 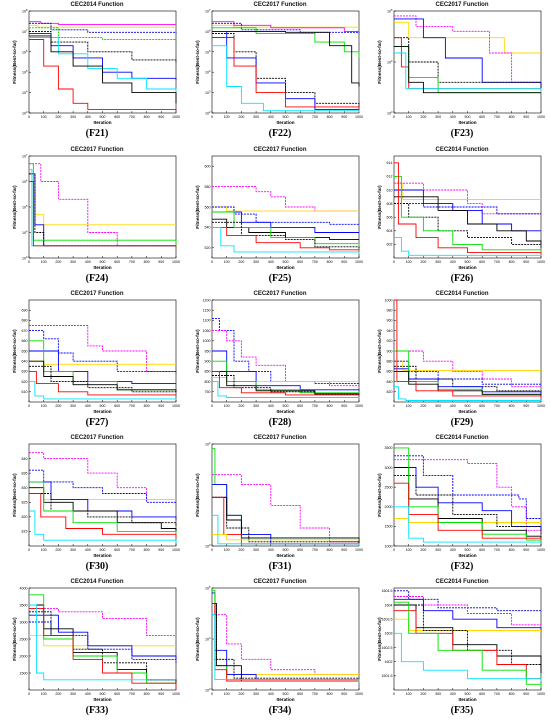 I want to click on y-tick-label: 1000, so click(x=389, y=546).